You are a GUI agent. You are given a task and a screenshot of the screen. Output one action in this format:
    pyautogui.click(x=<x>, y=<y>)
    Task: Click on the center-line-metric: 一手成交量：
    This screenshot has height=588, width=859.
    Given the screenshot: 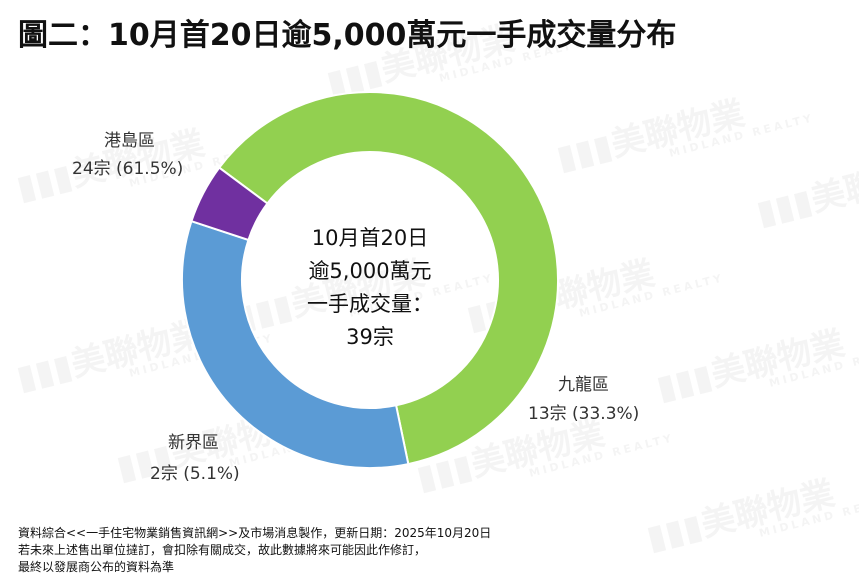 What is the action you would take?
    pyautogui.click(x=370, y=304)
    